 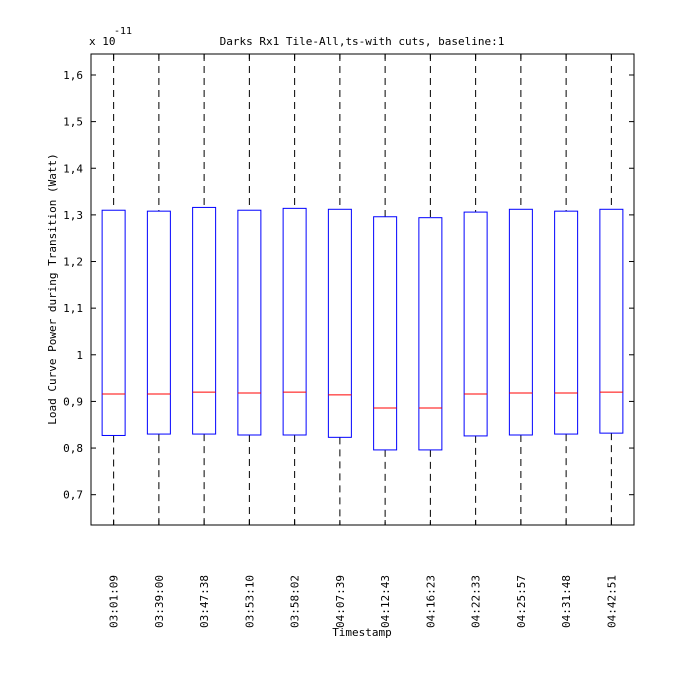 I want to click on y-tick-label: 1,4, so click(x=73, y=168).